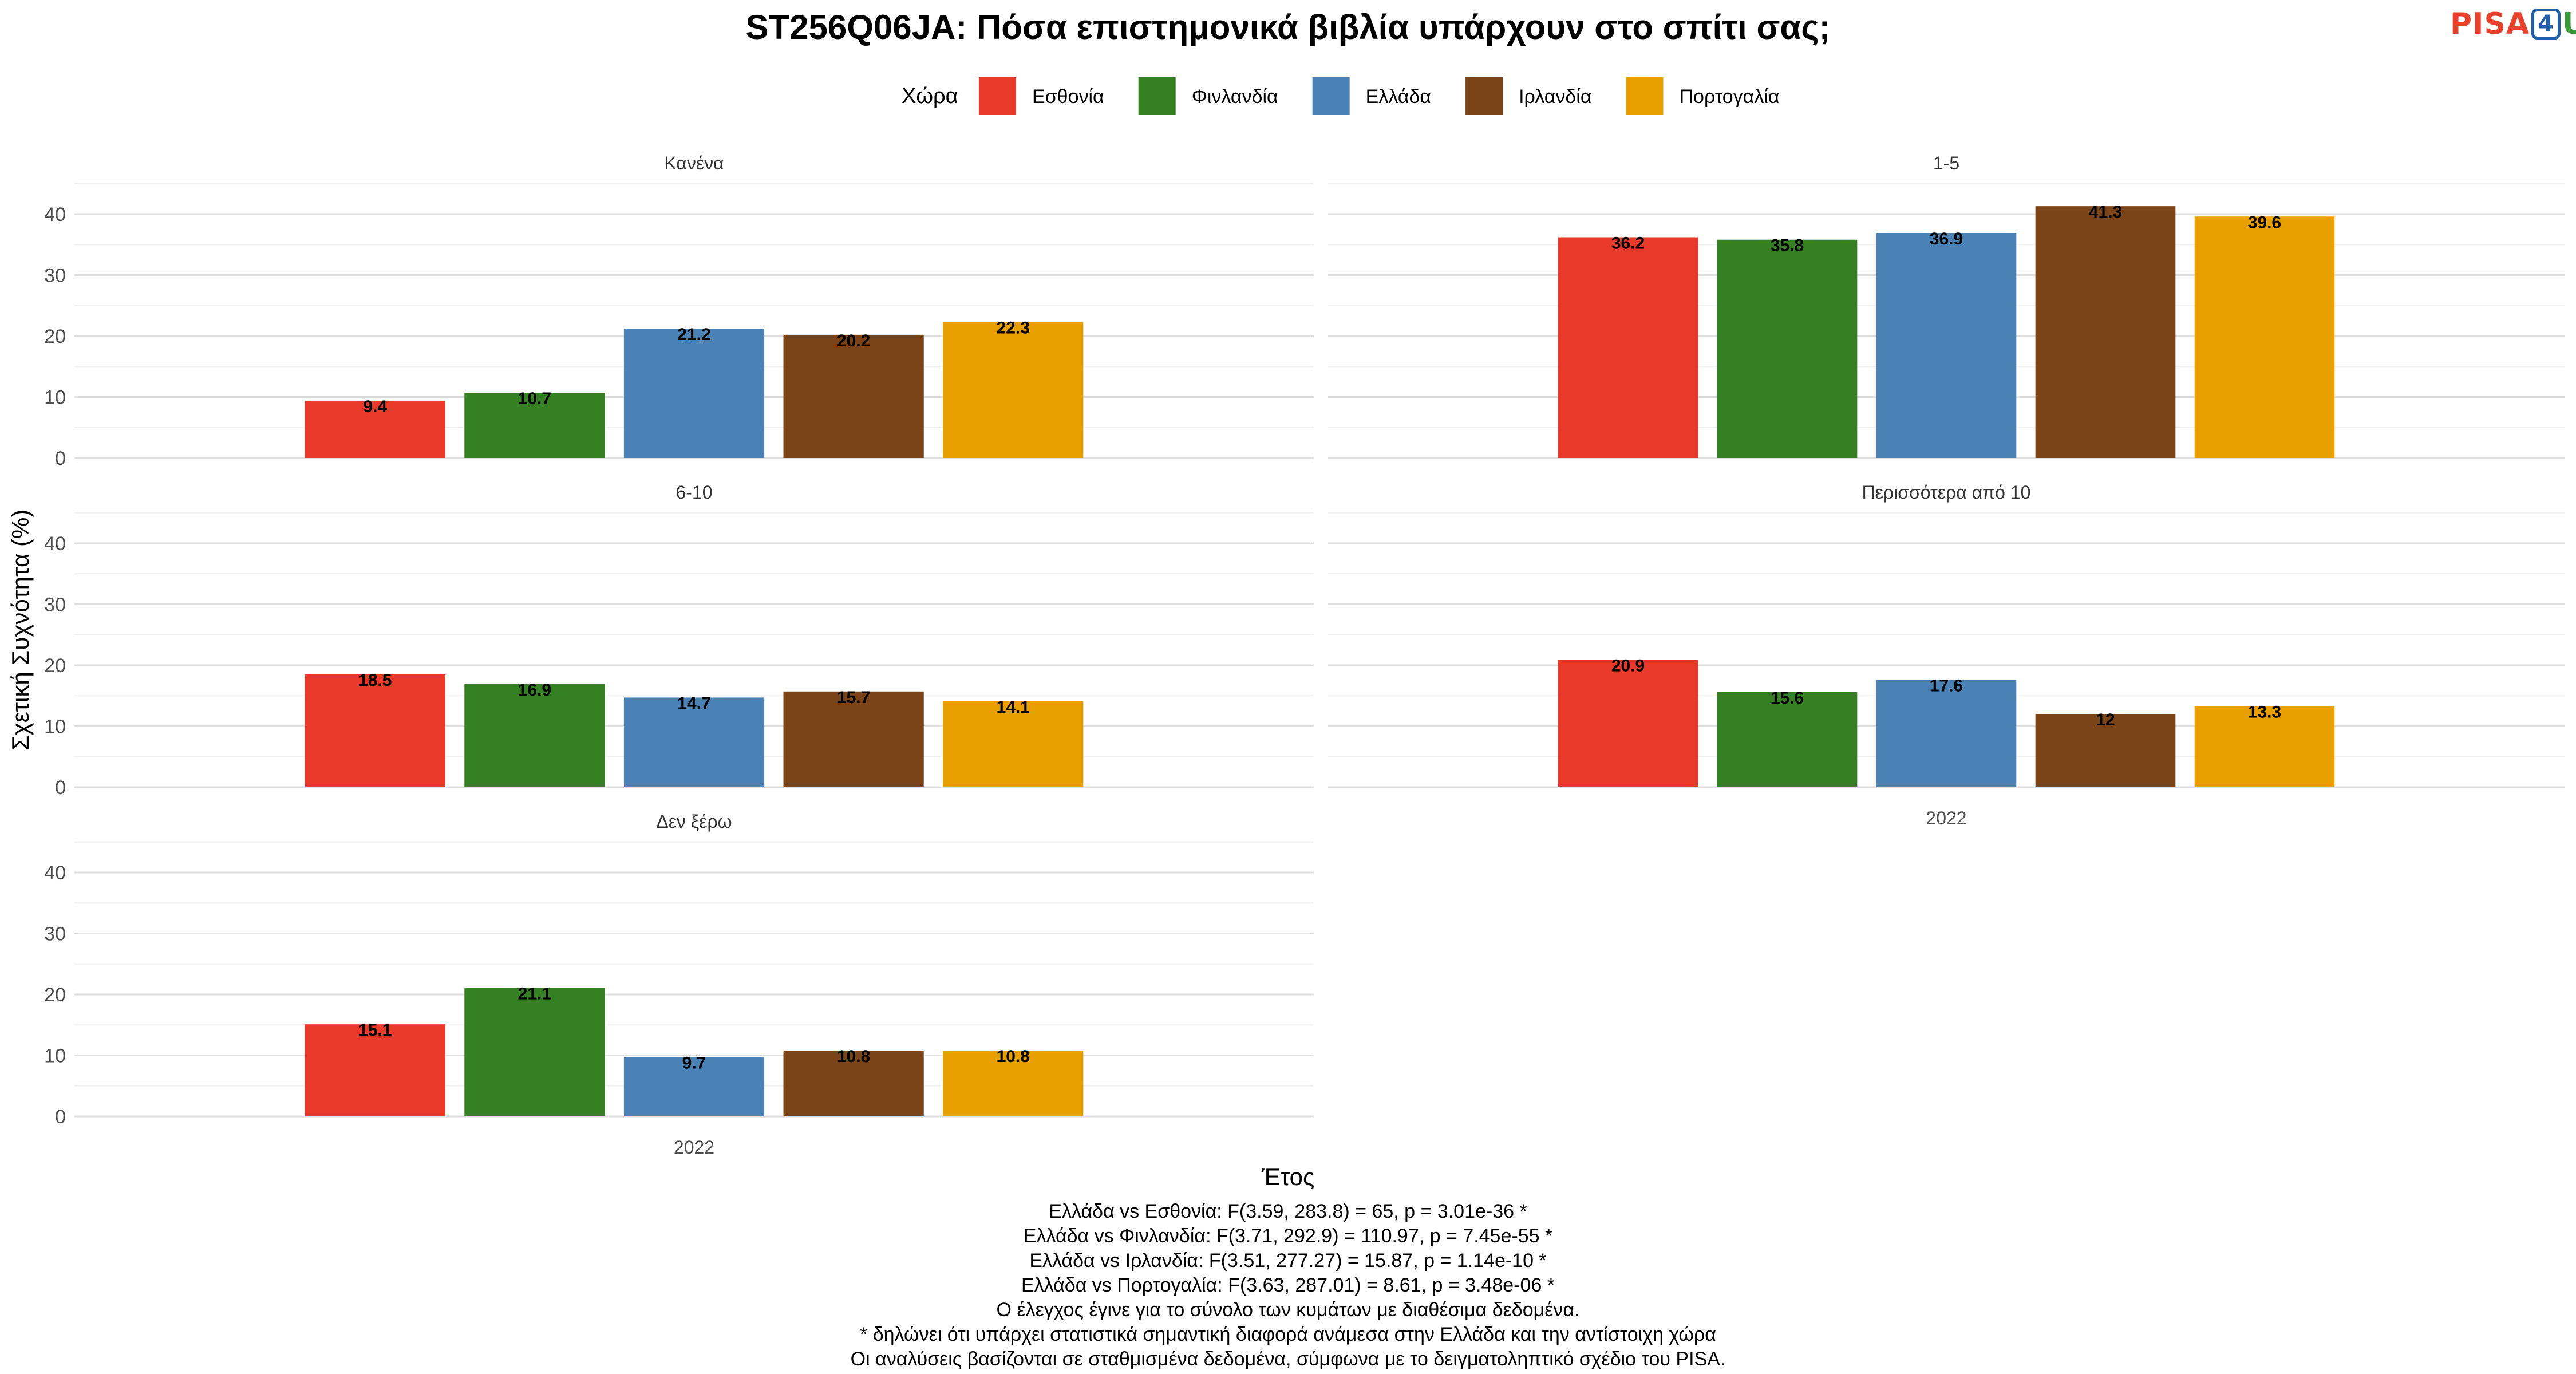 The width and height of the screenshot is (2576, 1374). Describe the element at coordinates (1068, 97) in the screenshot. I see `legend-label: Εσθονία` at that location.